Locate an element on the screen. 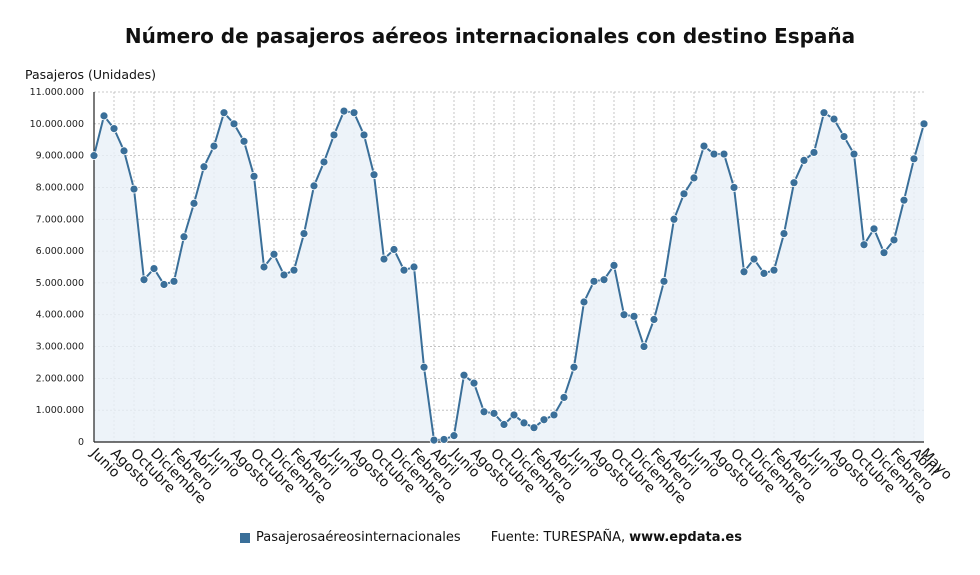 Image resolution: width=980 pixels, height=575 pixels. y-tick-label: 4.000.000 is located at coordinates (60, 315).